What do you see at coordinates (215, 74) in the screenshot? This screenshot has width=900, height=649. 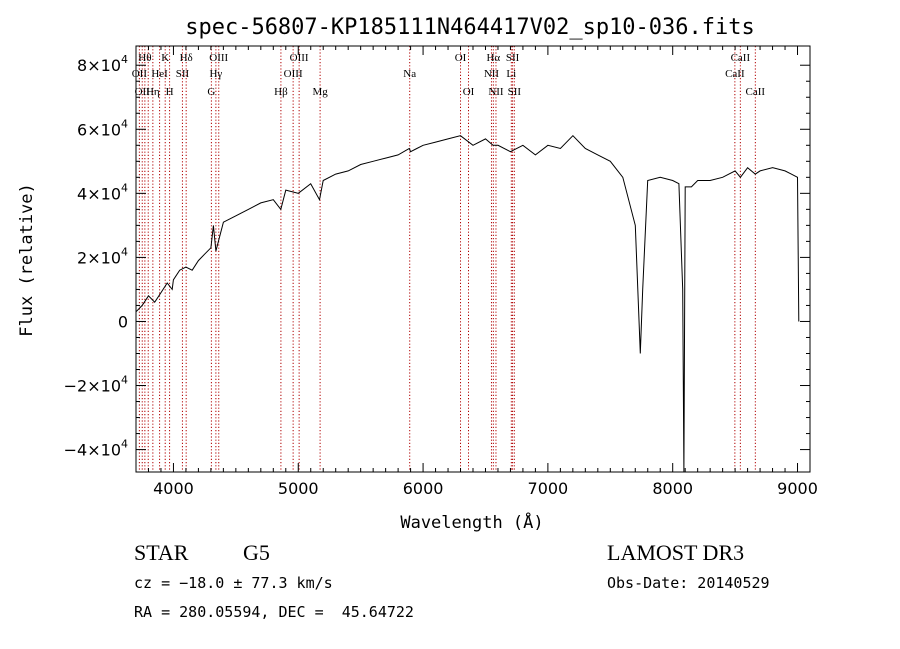 I see `spectral-line-label: Hγ` at bounding box center [215, 74].